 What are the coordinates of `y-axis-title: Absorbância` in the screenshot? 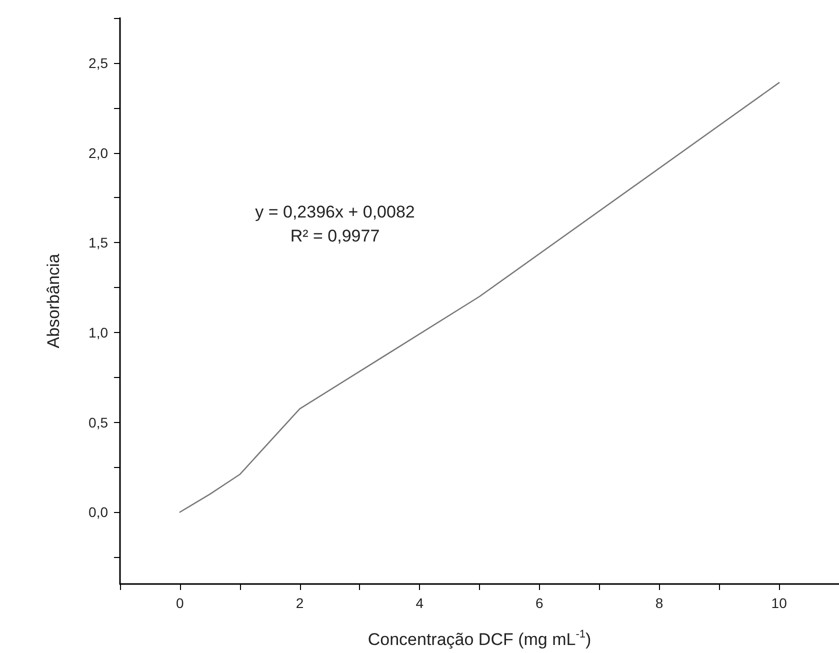 It's located at (53, 300).